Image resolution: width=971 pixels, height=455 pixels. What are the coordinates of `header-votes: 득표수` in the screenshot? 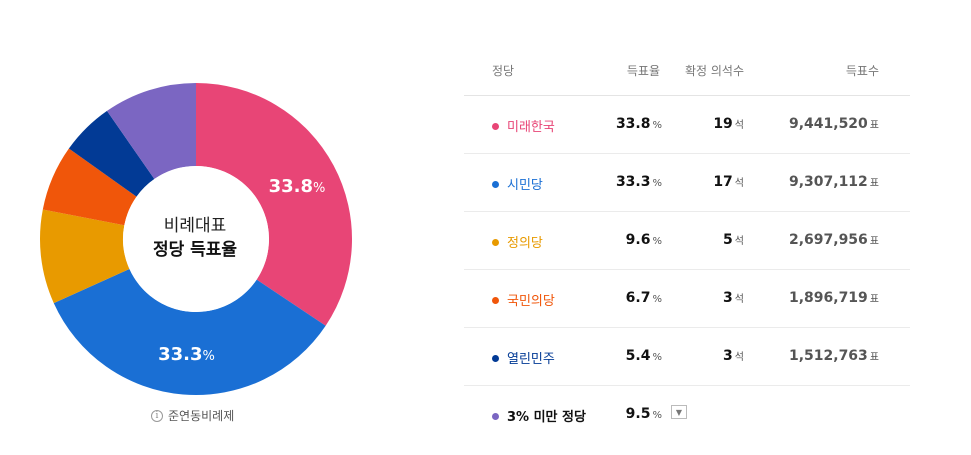 It's located at (862, 71).